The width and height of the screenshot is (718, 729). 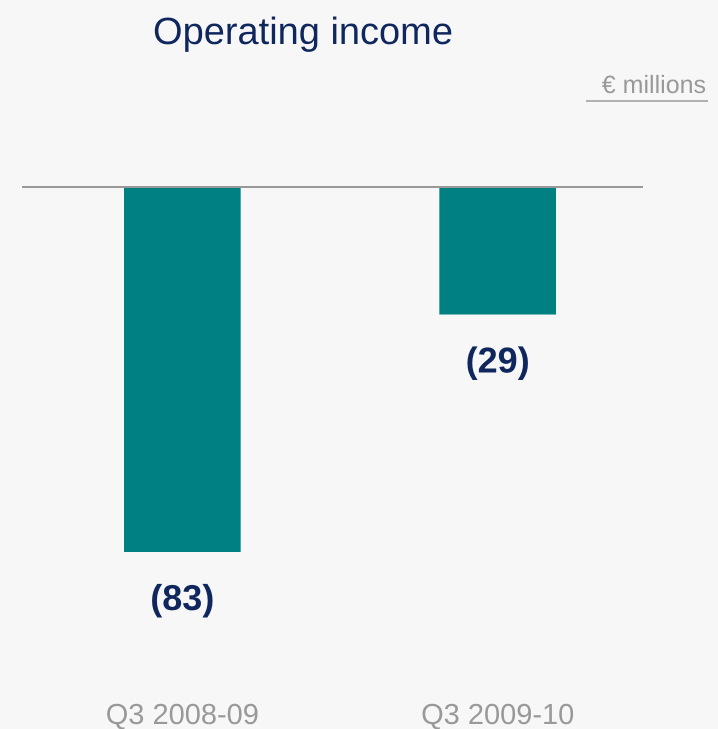 What do you see at coordinates (498, 360) in the screenshot?
I see `data-label: (29)` at bounding box center [498, 360].